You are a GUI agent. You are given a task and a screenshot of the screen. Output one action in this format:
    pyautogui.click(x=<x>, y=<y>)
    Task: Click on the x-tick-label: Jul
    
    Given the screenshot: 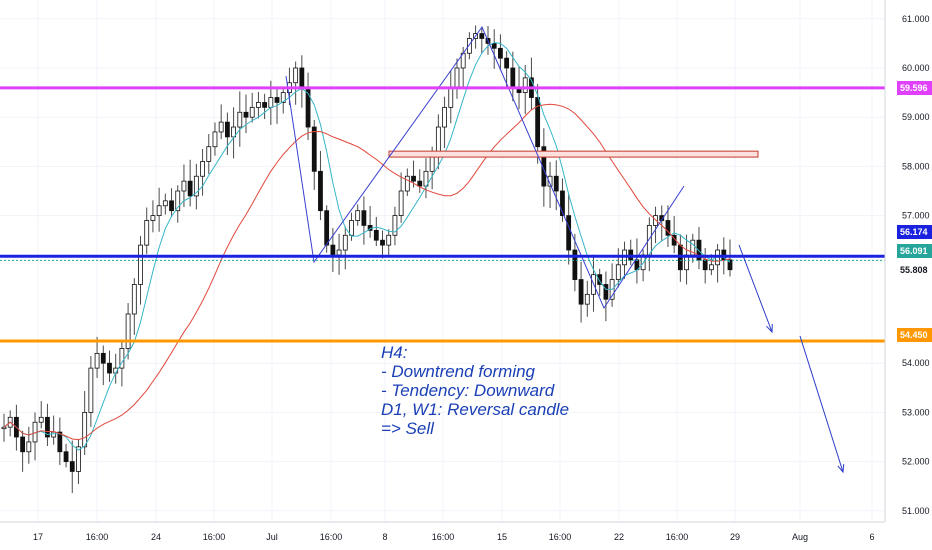 What is the action you would take?
    pyautogui.click(x=272, y=537)
    